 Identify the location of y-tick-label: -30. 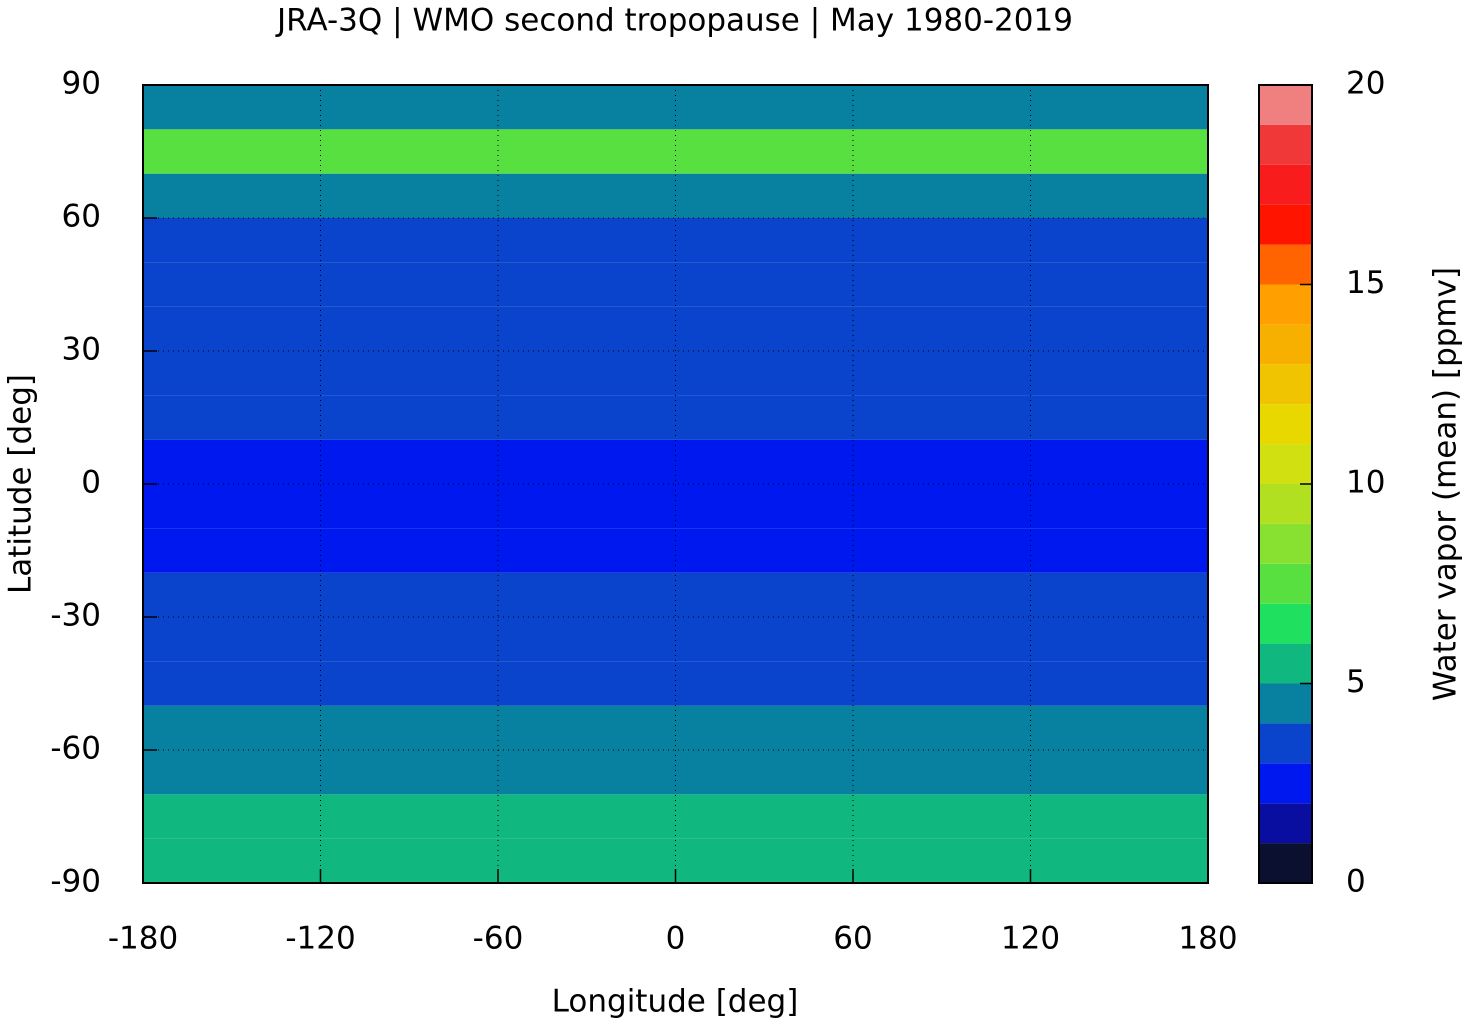
(75, 616).